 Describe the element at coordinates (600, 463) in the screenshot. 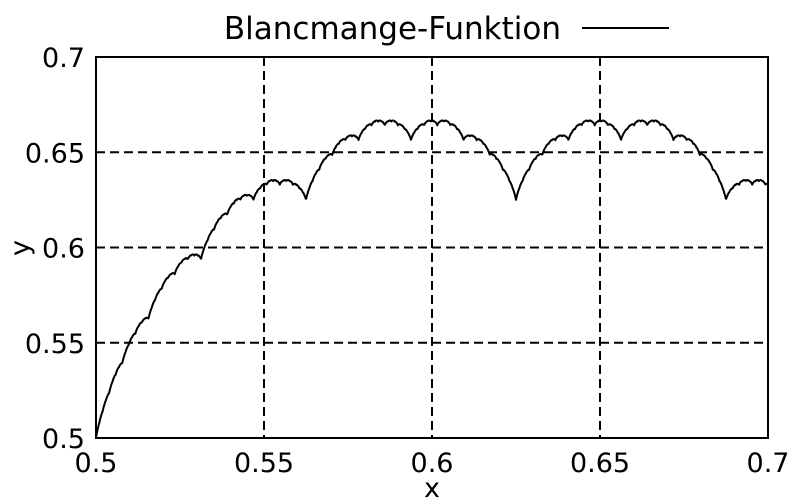

I see `x-tick-label: 0.65` at that location.